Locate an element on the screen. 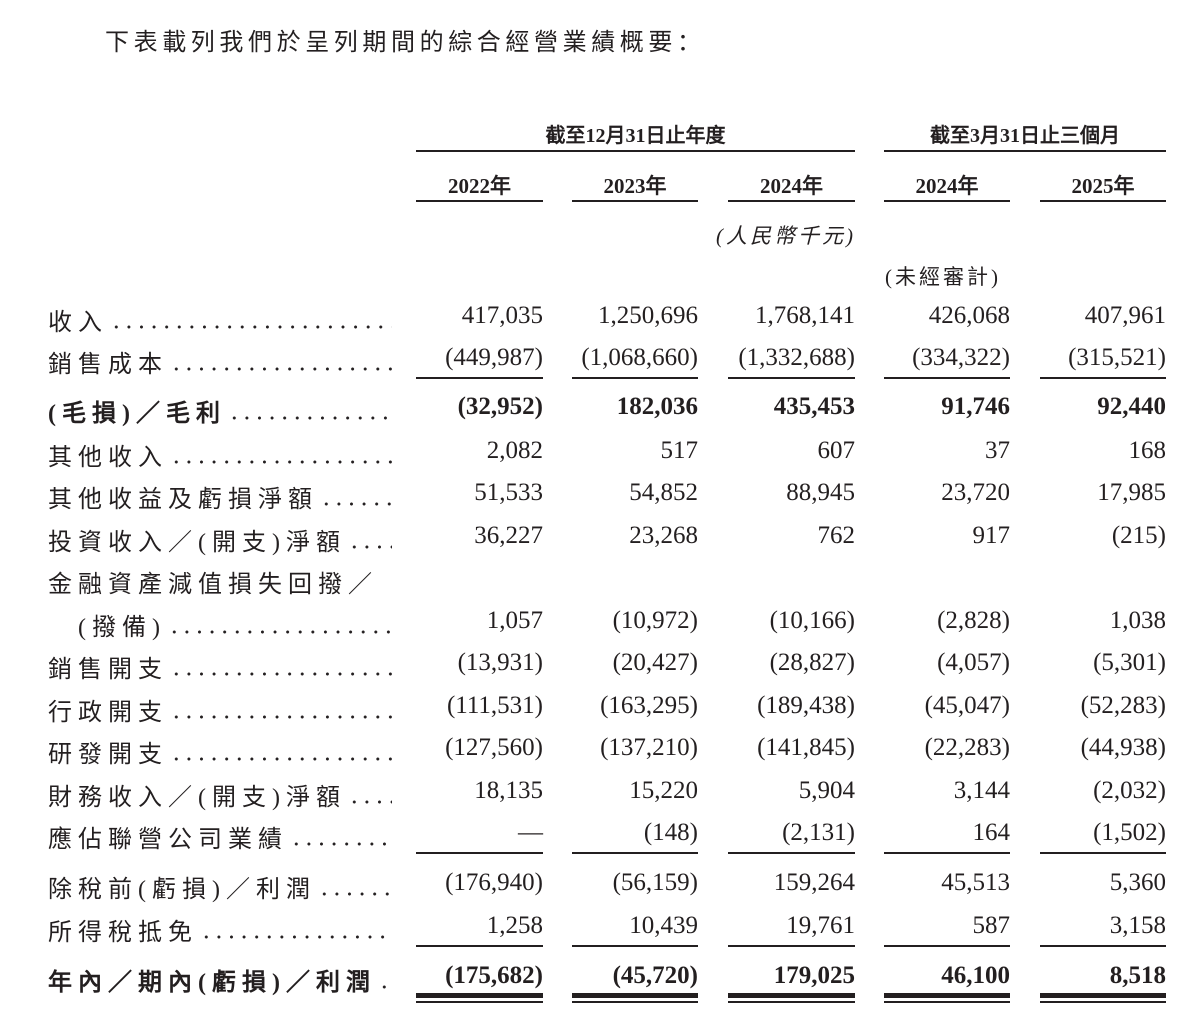 The image size is (1204, 1029). row-label: (毛損)／毛利 is located at coordinates (220, 410).